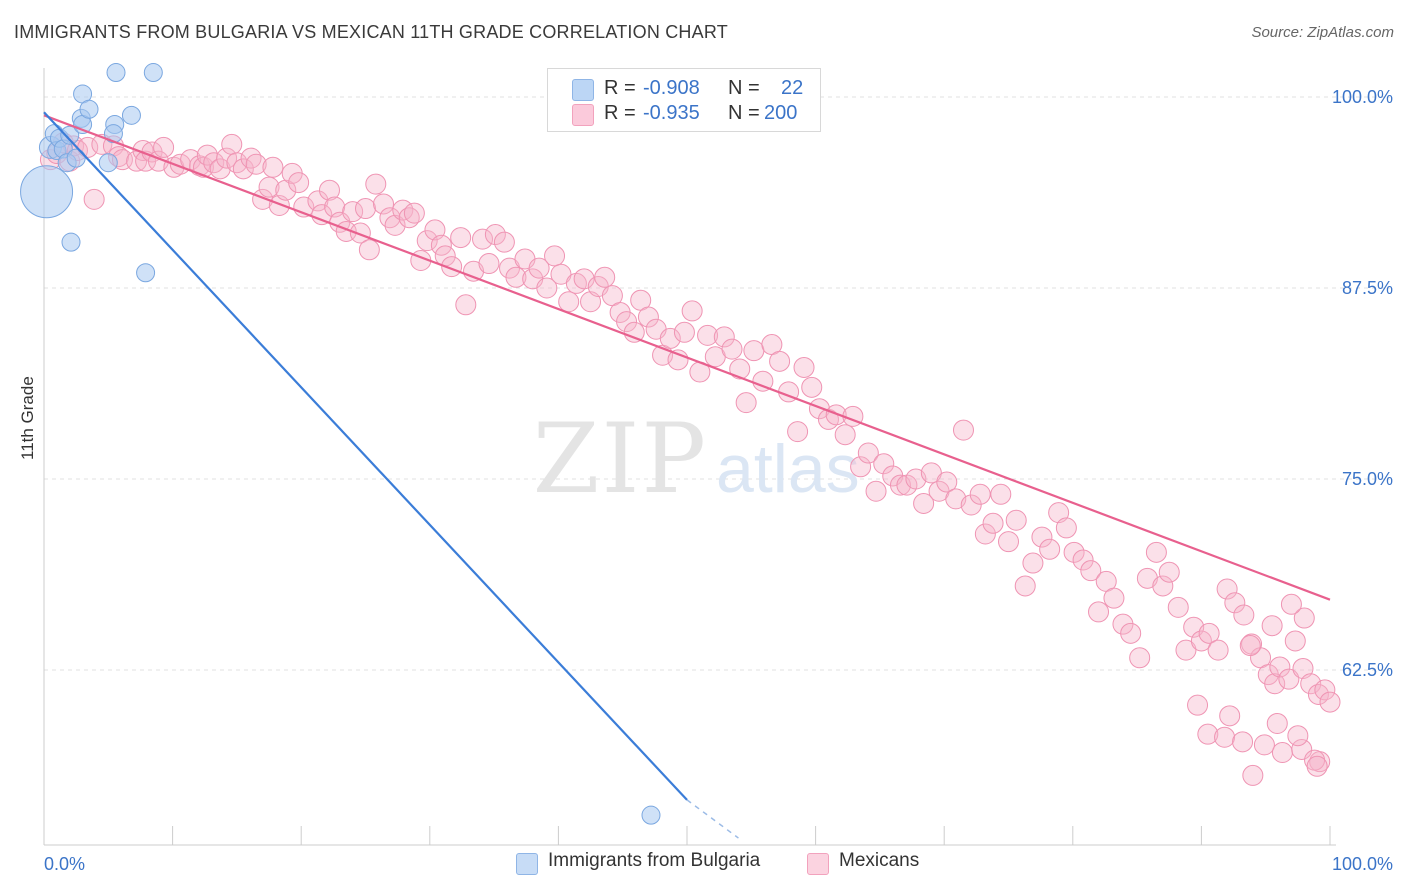  What do you see at coordinates (620, 459) in the screenshot?
I see `watermark-zip: ZIP` at bounding box center [620, 459].